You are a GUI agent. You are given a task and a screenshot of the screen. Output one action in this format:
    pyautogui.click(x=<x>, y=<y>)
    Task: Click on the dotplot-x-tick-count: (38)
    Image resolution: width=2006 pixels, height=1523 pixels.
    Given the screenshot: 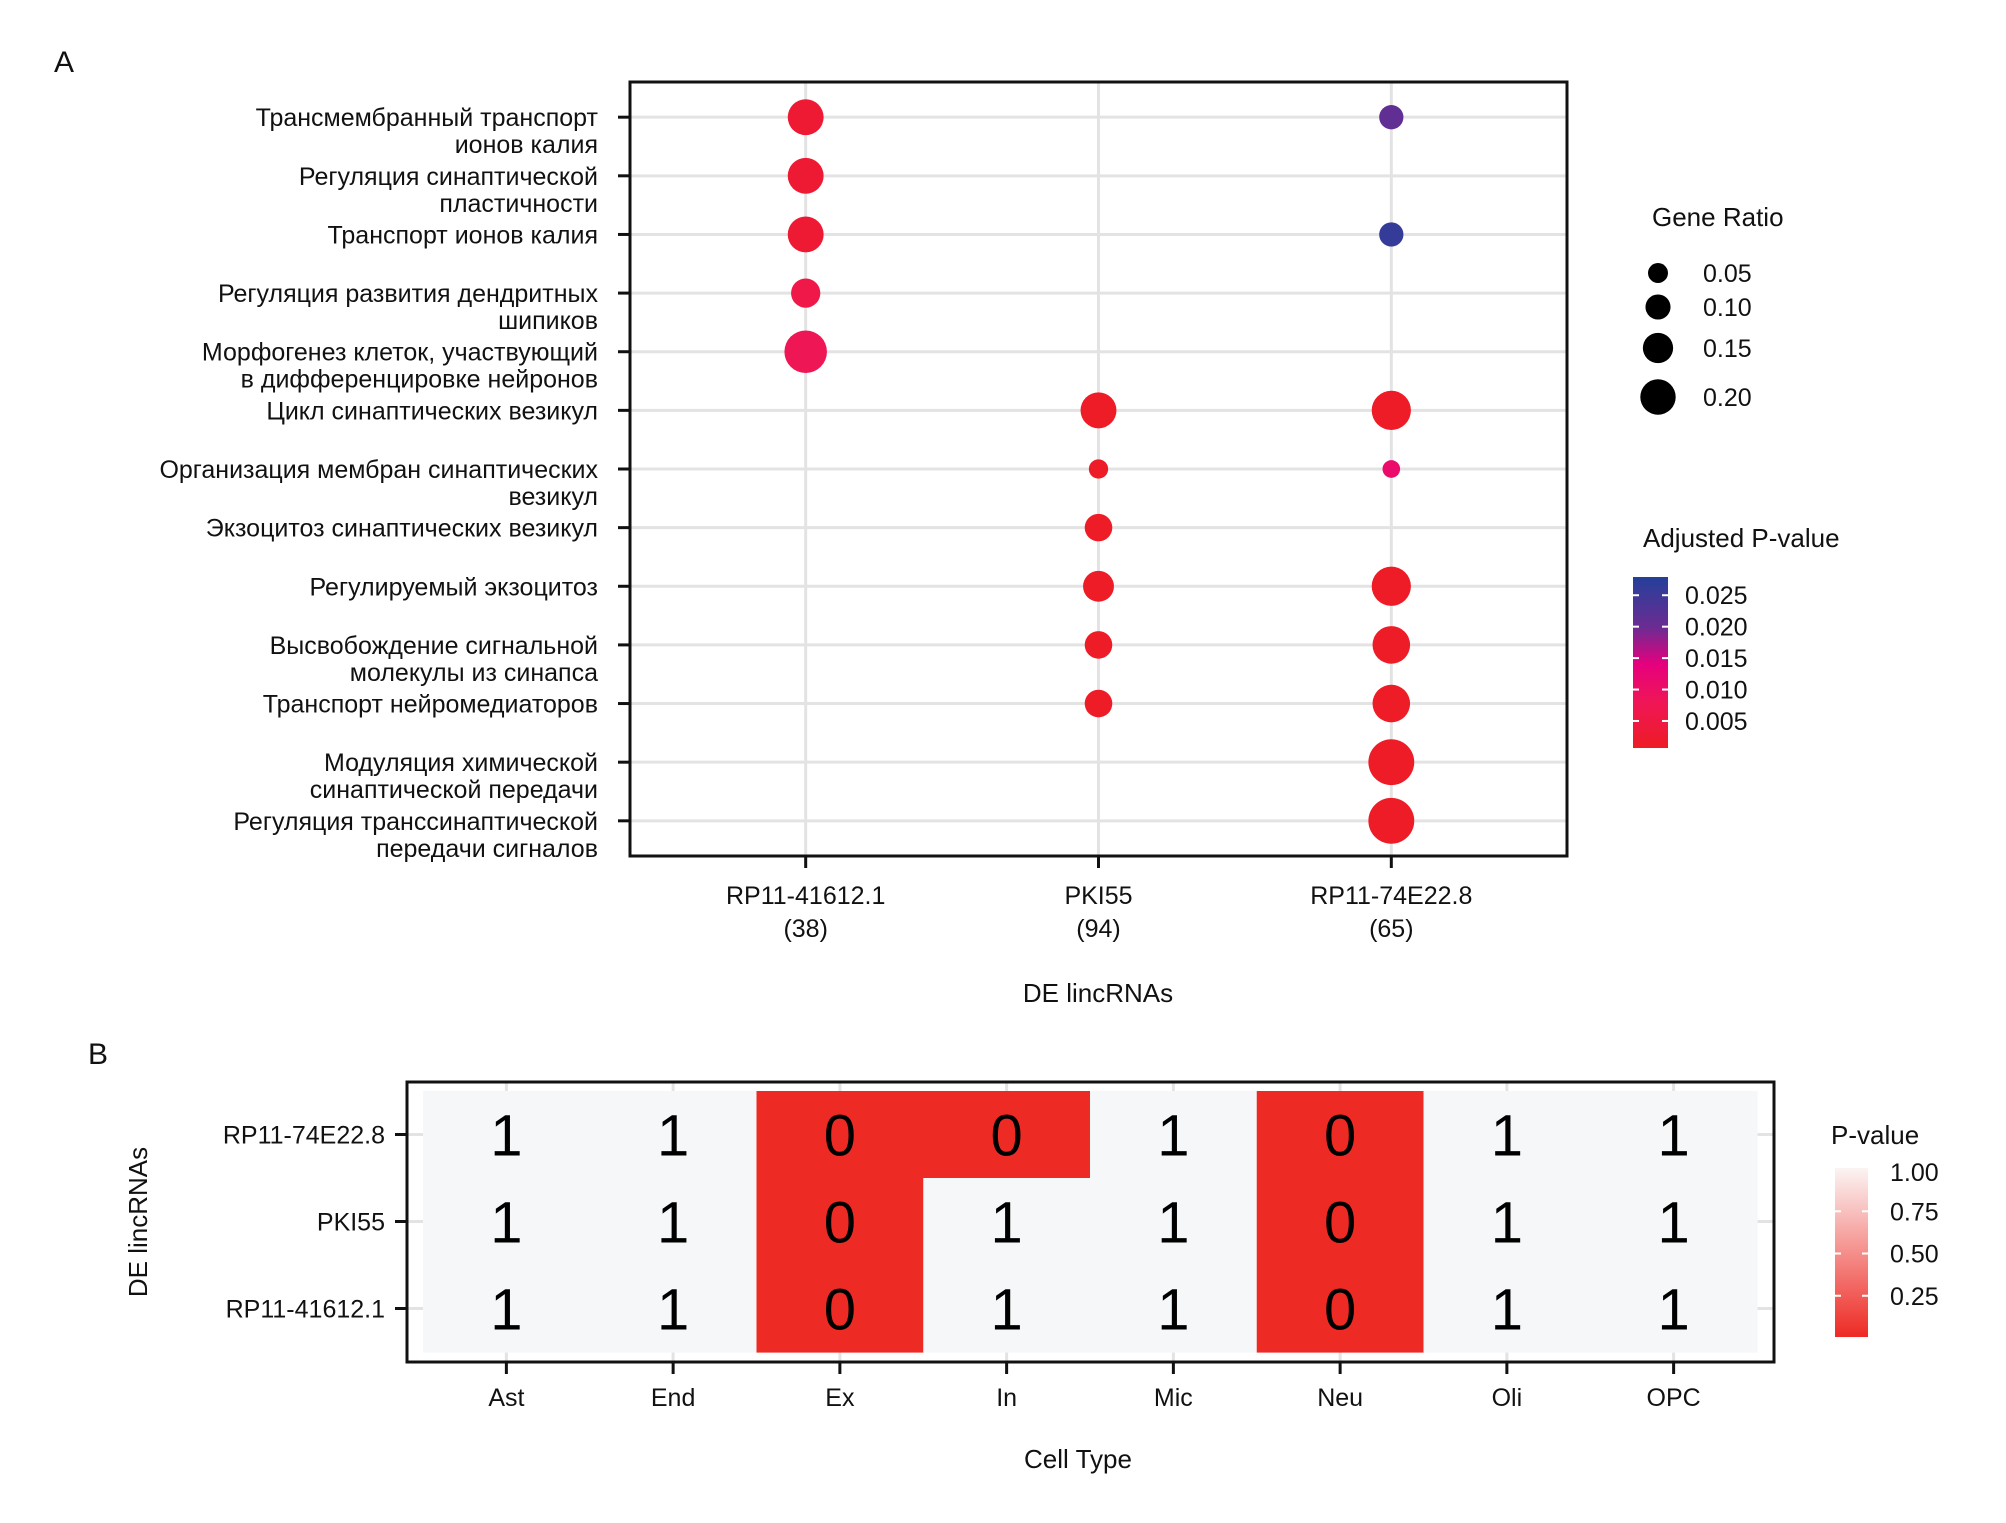 What is the action you would take?
    pyautogui.click(x=805, y=929)
    